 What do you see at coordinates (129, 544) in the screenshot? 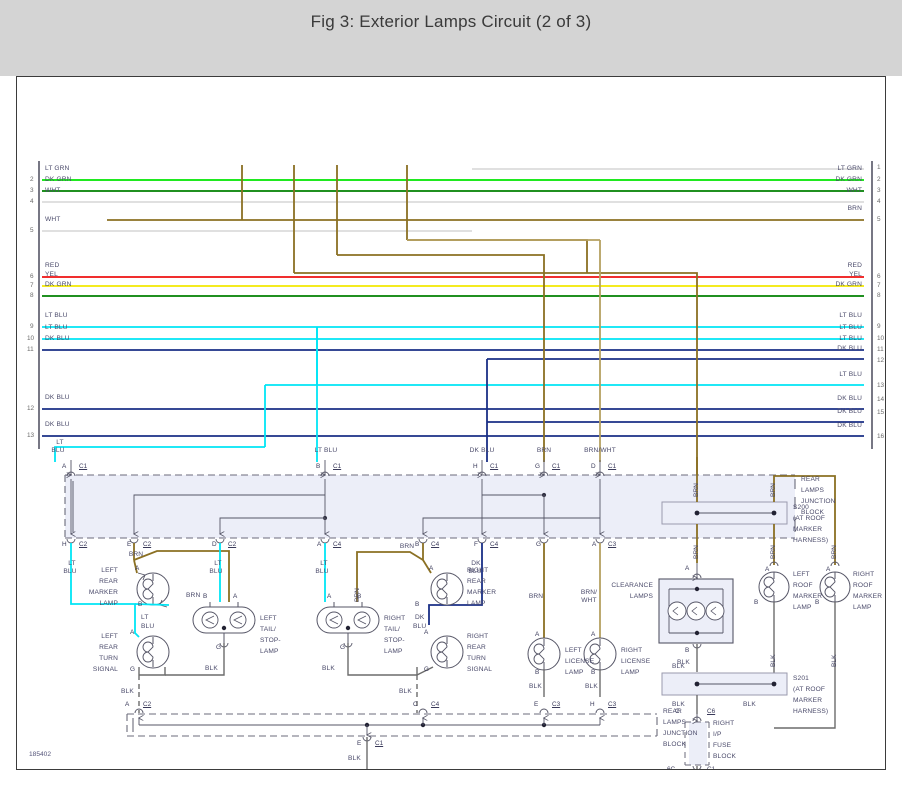
I see `pin-e-c2: E` at bounding box center [129, 544].